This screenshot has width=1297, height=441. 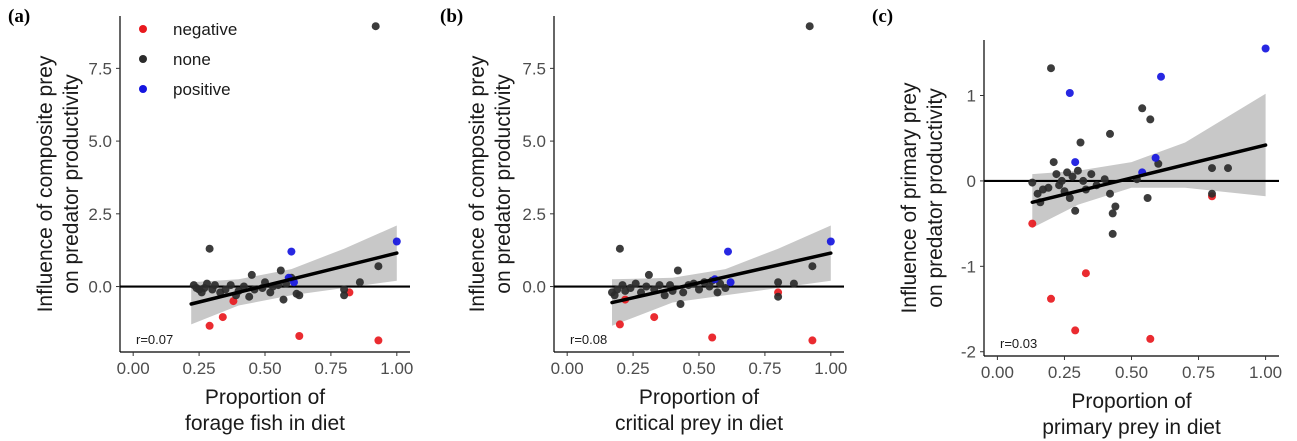 What do you see at coordinates (265, 423) in the screenshot?
I see `x-axis-title: forage fish in diet` at bounding box center [265, 423].